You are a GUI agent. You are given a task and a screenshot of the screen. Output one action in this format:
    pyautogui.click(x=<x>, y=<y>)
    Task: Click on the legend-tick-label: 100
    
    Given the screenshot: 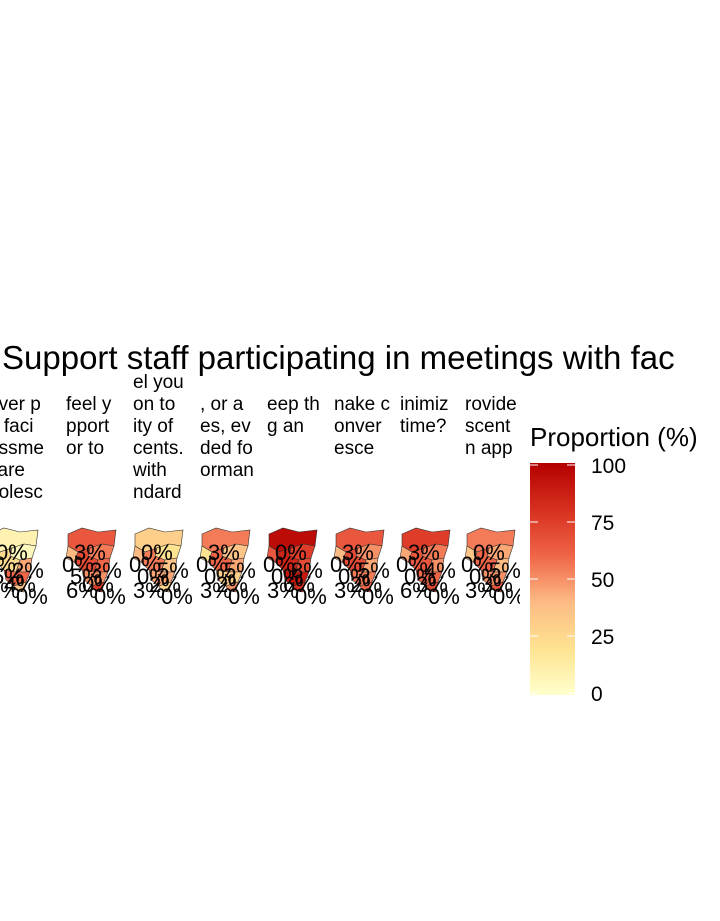 What is the action you would take?
    pyautogui.click(x=608, y=466)
    